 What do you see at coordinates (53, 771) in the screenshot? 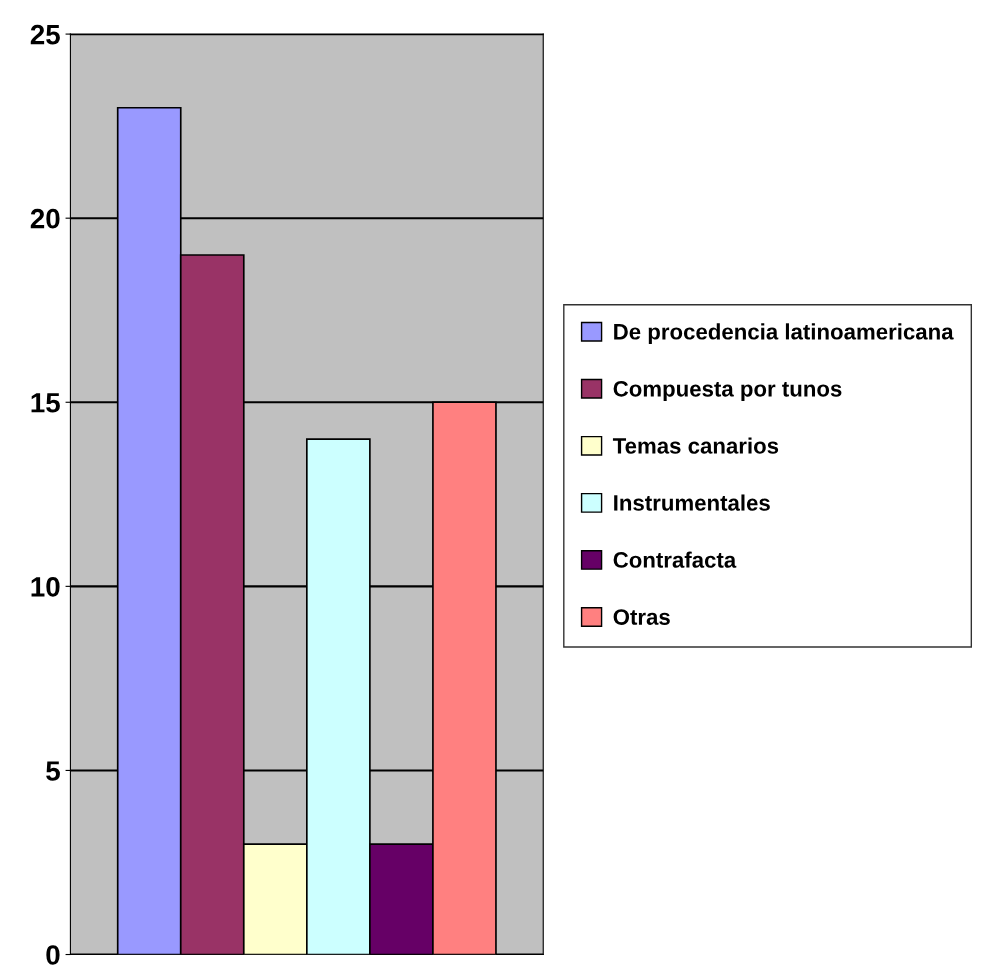
I see `y-tick-label: 5` at bounding box center [53, 771].